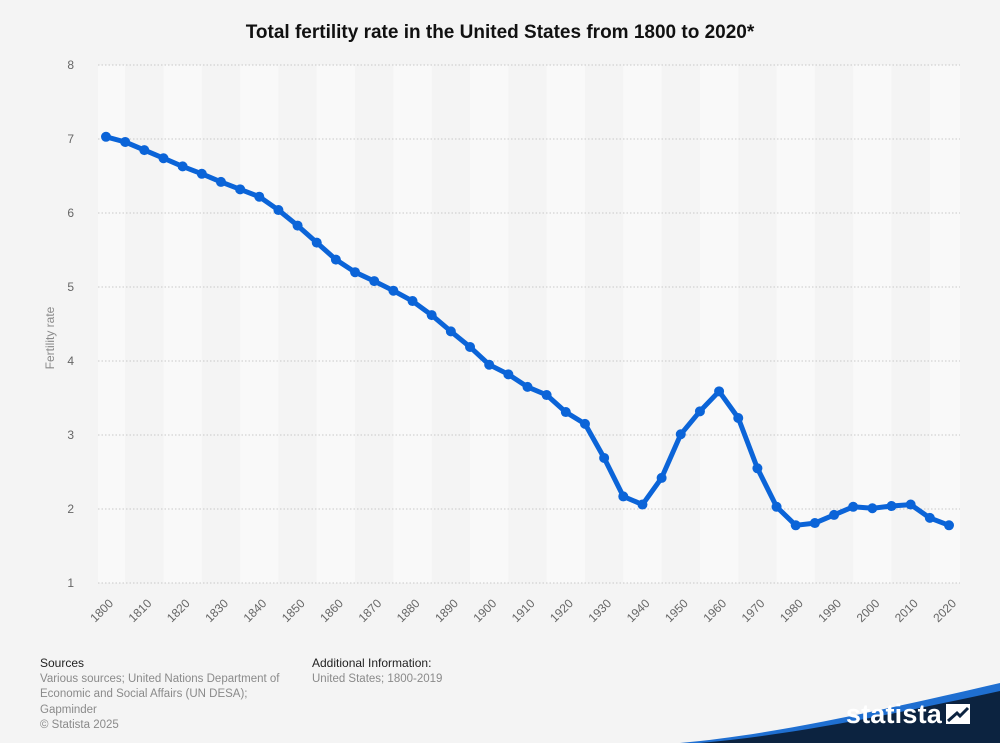  What do you see at coordinates (840, 713) in the screenshot?
I see `brand-swoosh` at bounding box center [840, 713].